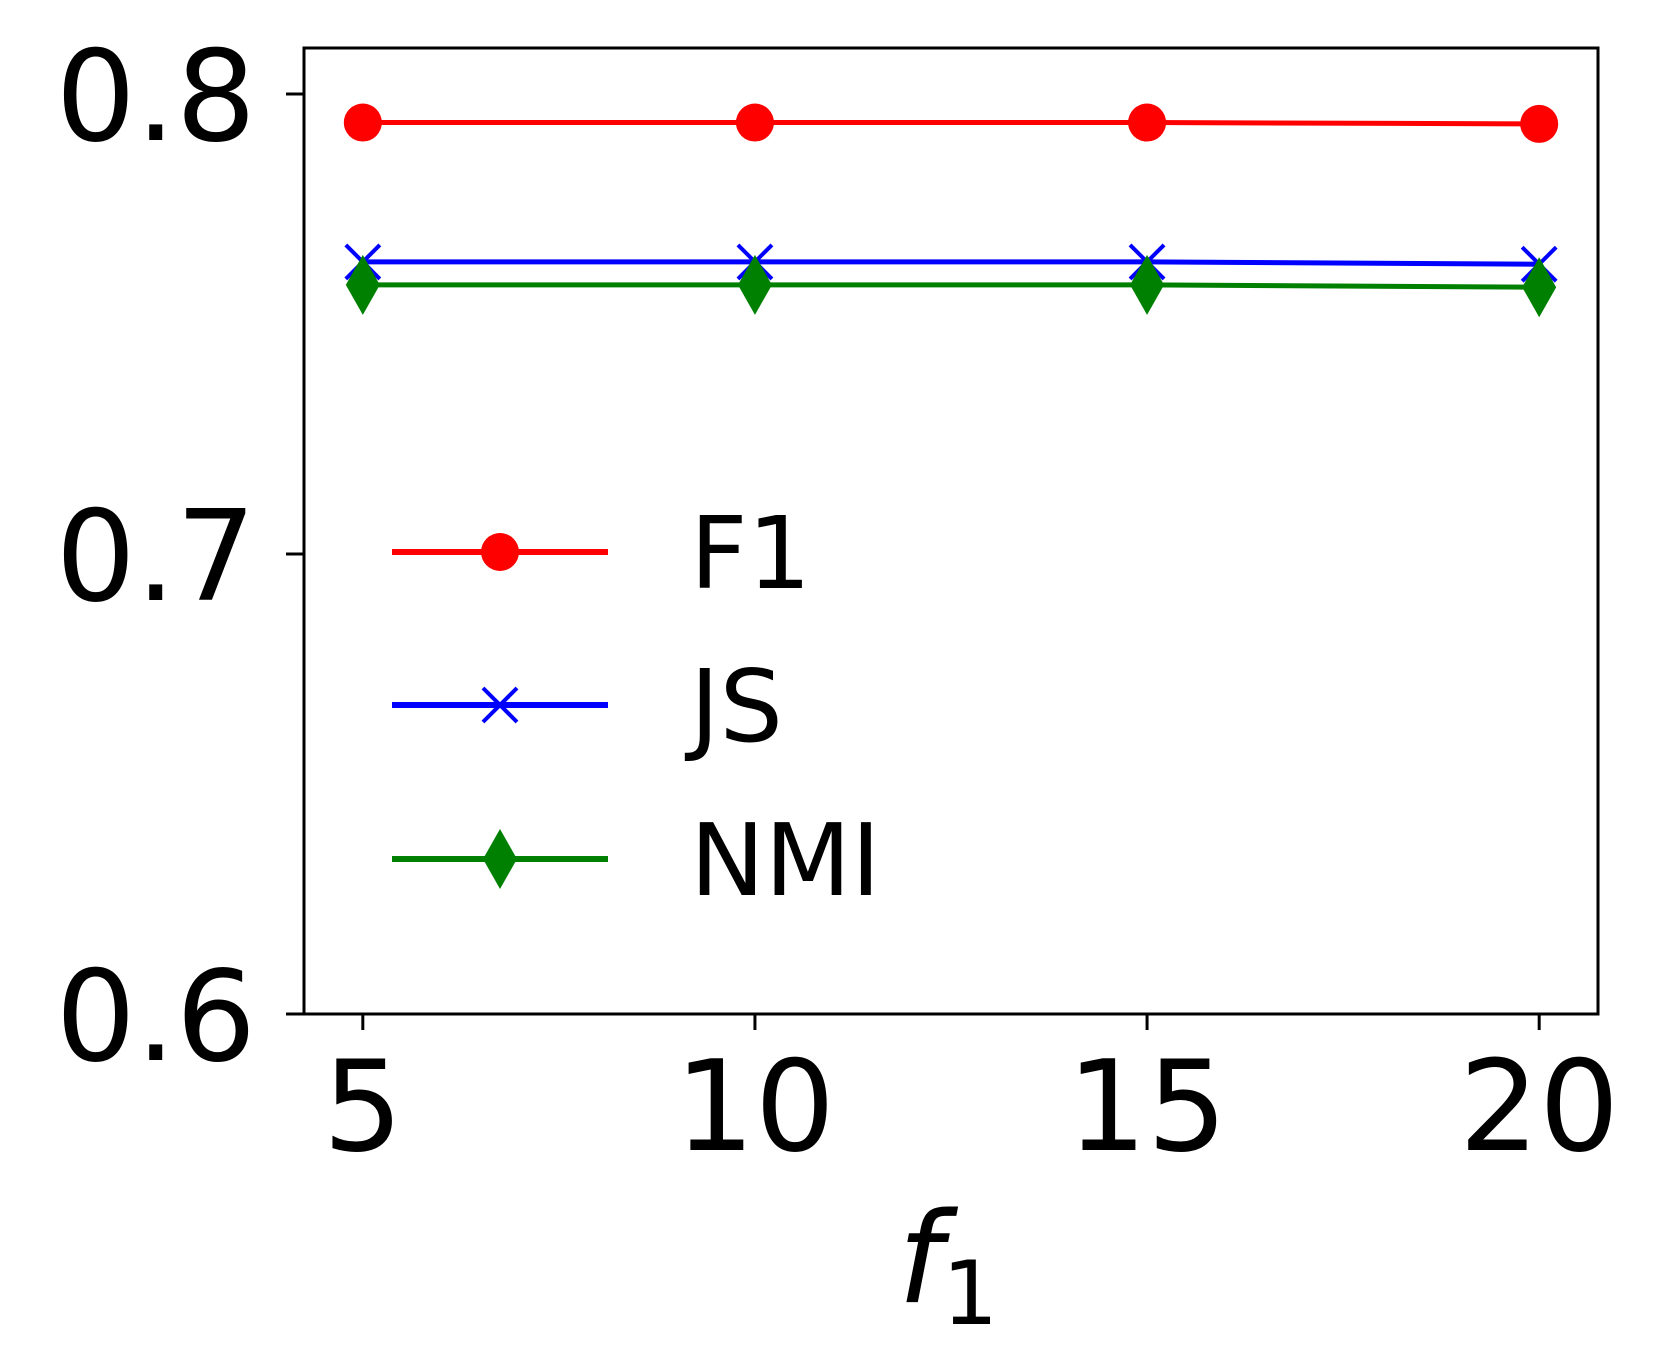  I want to click on x-tick-label-3: 20, so click(1539, 1106).